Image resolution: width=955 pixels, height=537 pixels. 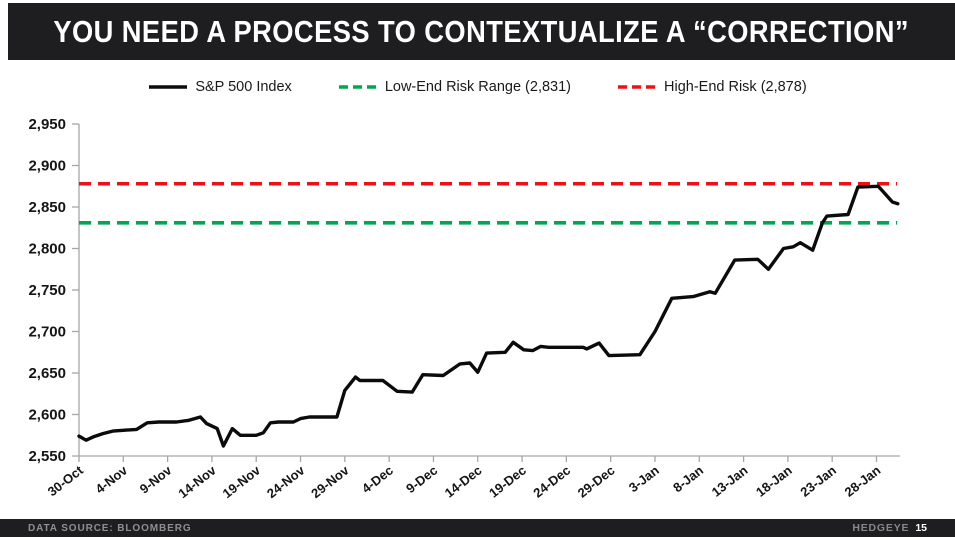 I want to click on x-tick-label: 14-Nov, so click(x=197, y=481).